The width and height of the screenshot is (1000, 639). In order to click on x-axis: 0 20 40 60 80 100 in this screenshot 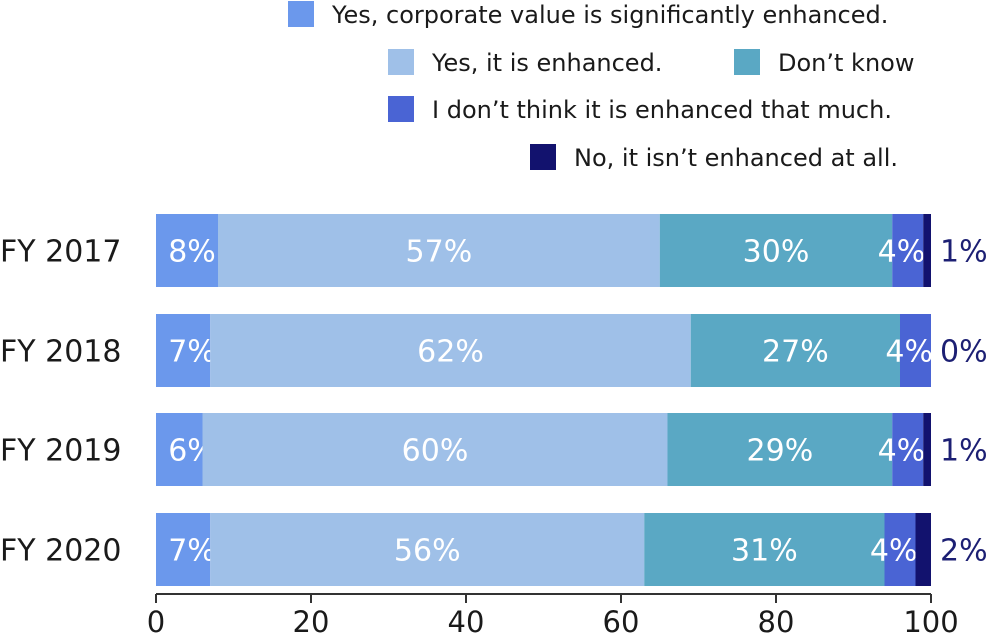, I will do `click(553, 616)`.